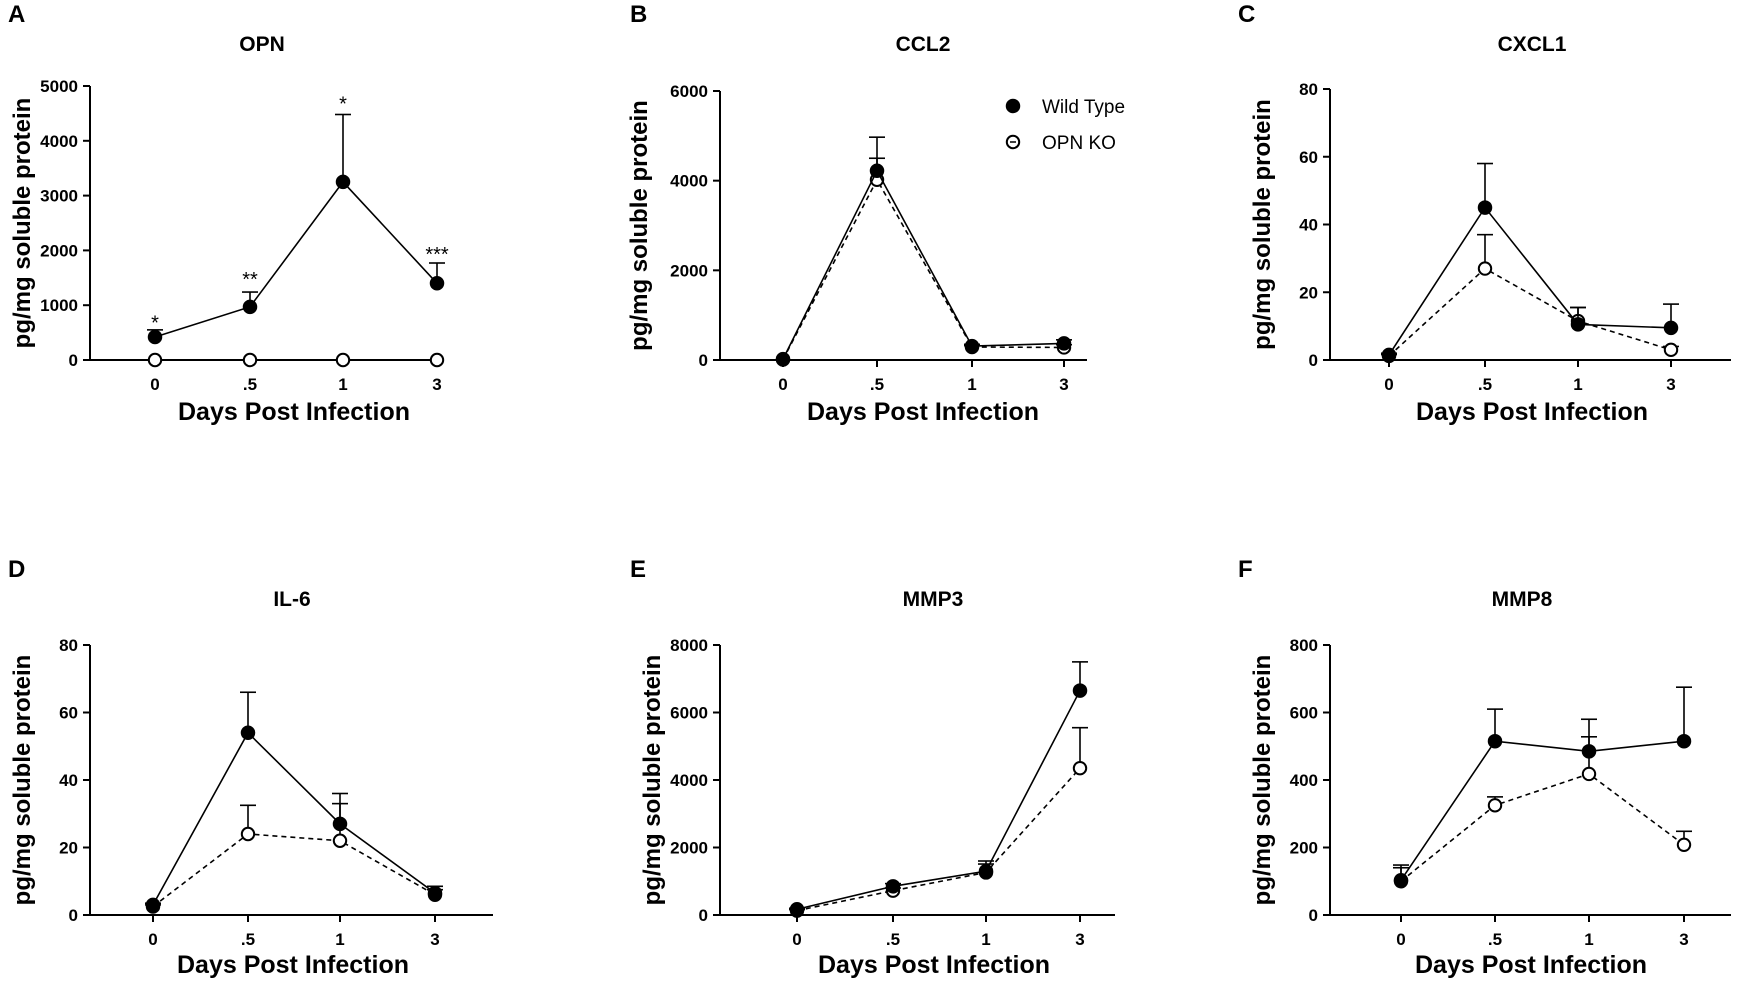  What do you see at coordinates (689, 645) in the screenshot?
I see `y-tick-label: 8000` at bounding box center [689, 645].